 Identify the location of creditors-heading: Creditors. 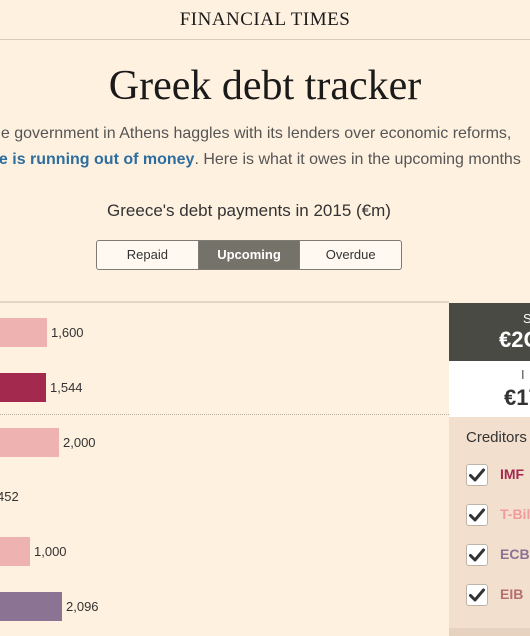
(496, 437).